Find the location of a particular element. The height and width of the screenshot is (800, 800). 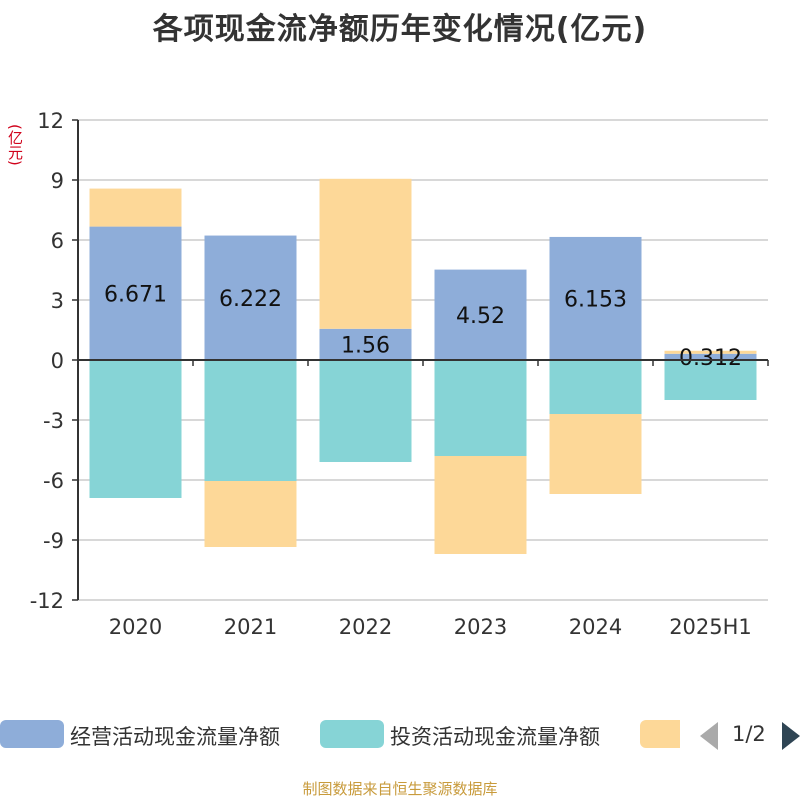

y-tick-label: 12 is located at coordinates (50, 121).